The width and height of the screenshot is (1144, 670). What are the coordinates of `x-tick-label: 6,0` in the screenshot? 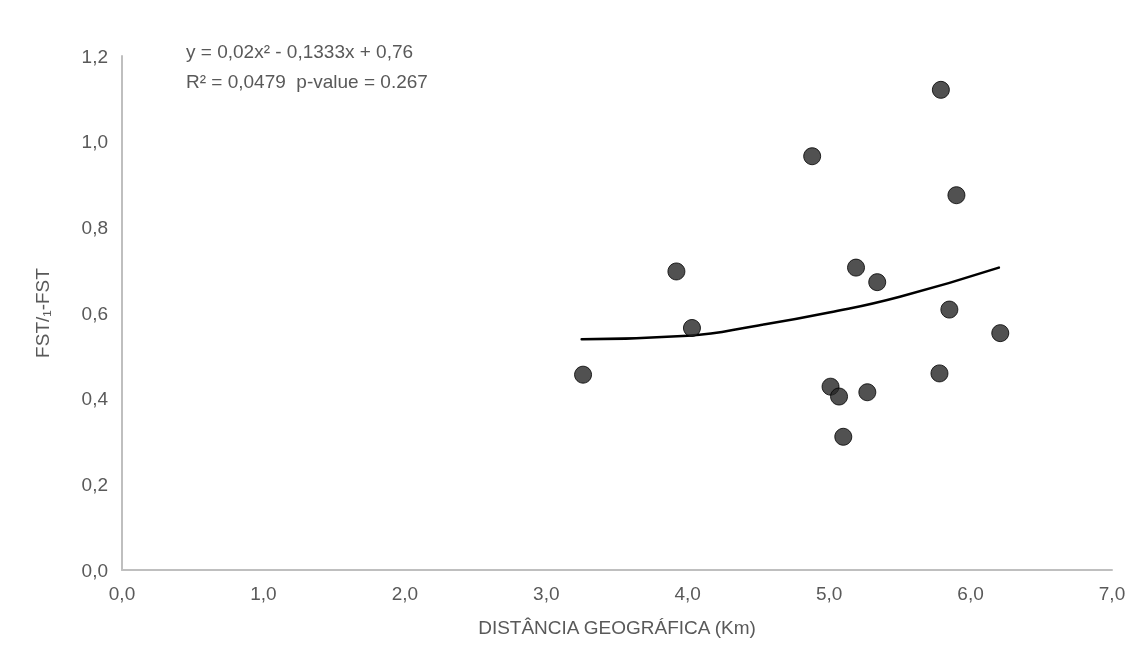 It's located at (970, 593).